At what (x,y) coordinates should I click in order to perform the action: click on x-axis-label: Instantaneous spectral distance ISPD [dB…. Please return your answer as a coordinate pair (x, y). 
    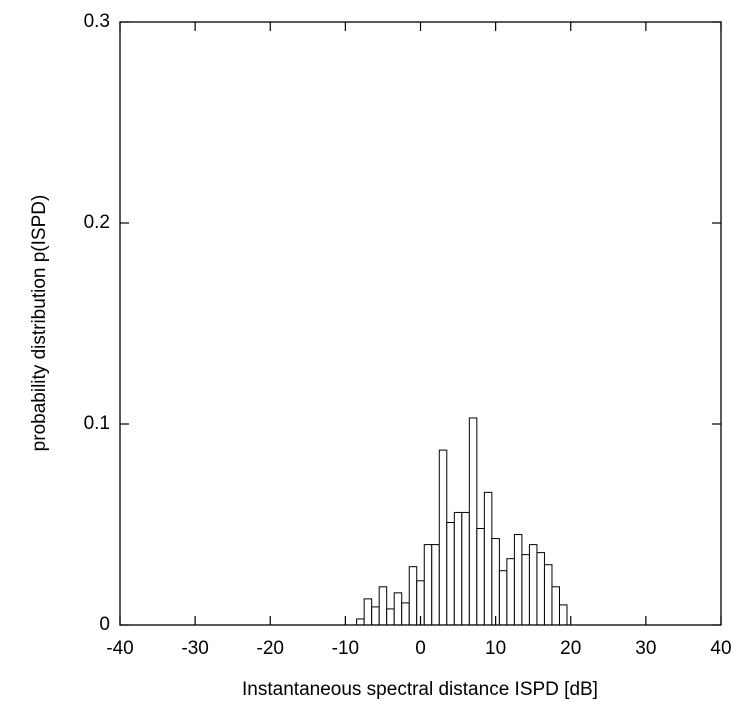
    Looking at the image, I should click on (420, 689).